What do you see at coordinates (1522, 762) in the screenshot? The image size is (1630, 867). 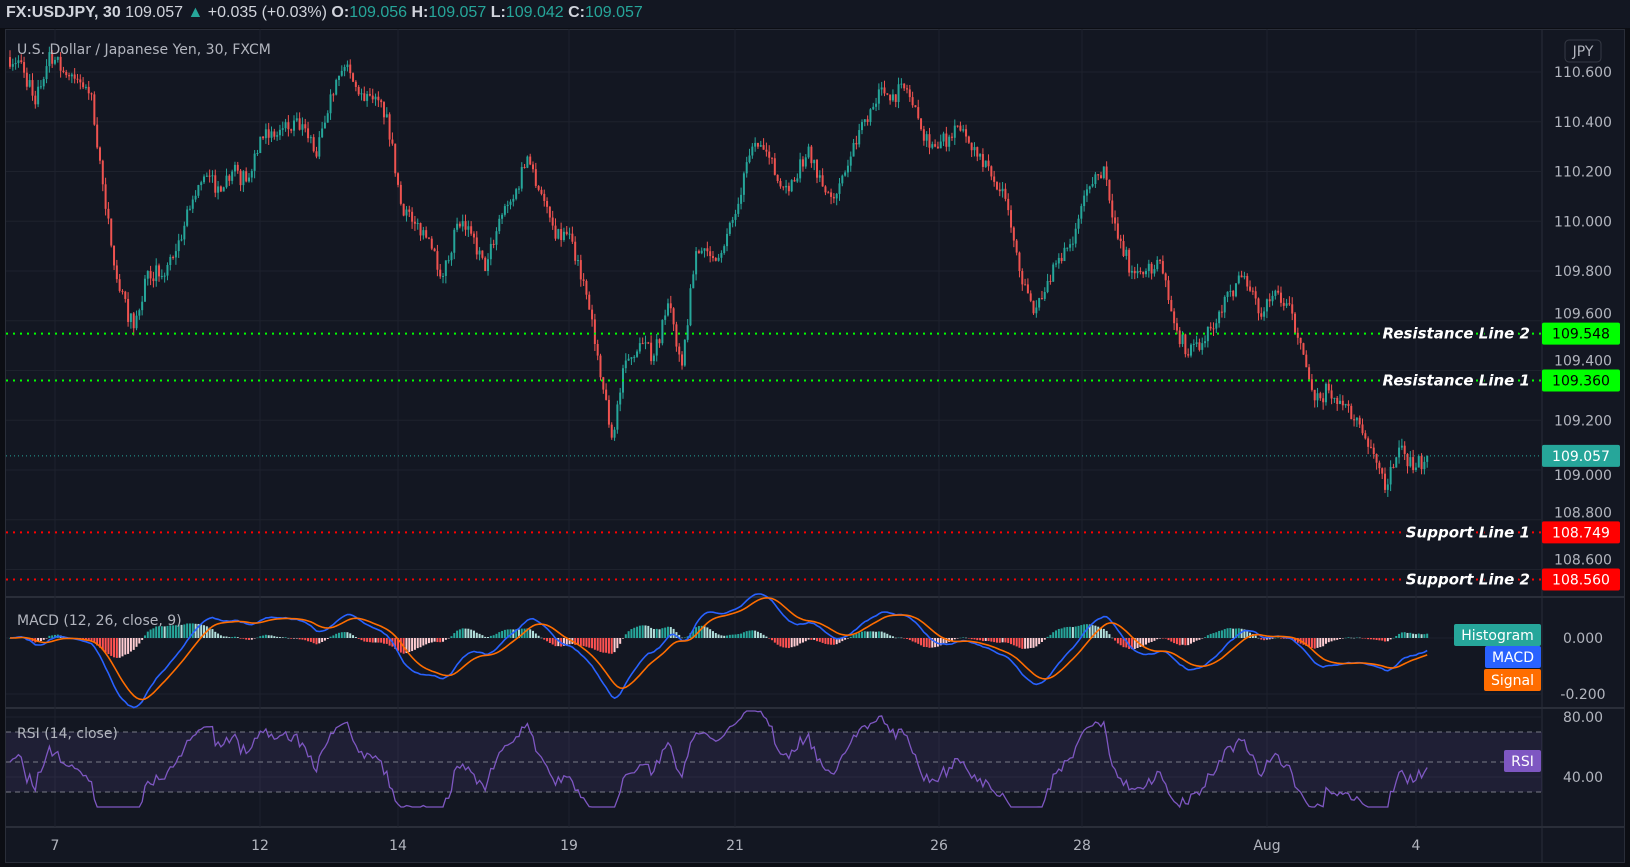 I see `rsi-tag-text: RSI` at bounding box center [1522, 762].